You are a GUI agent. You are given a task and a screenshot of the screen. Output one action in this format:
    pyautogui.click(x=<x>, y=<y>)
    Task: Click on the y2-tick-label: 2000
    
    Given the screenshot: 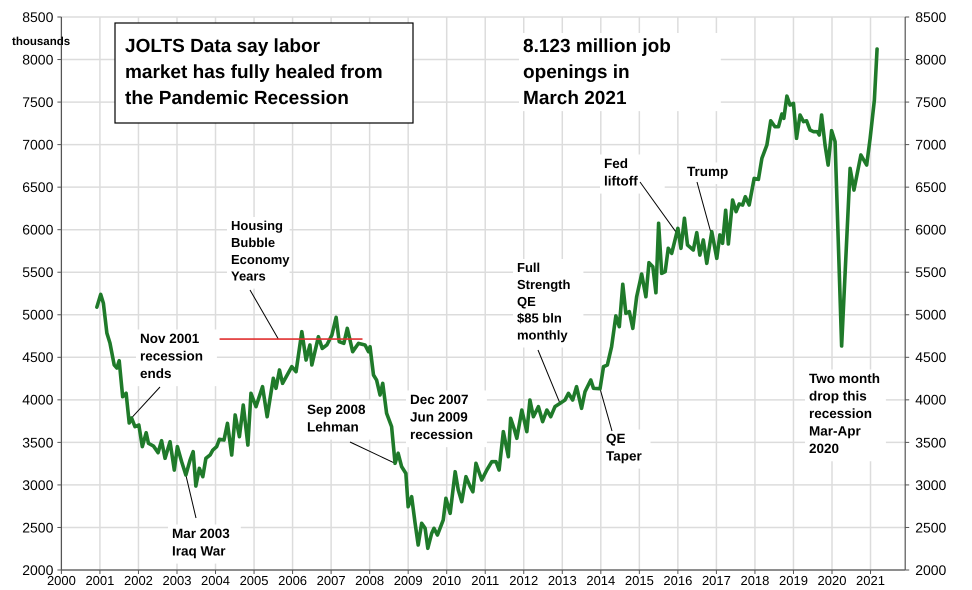 What is the action you would take?
    pyautogui.click(x=931, y=570)
    